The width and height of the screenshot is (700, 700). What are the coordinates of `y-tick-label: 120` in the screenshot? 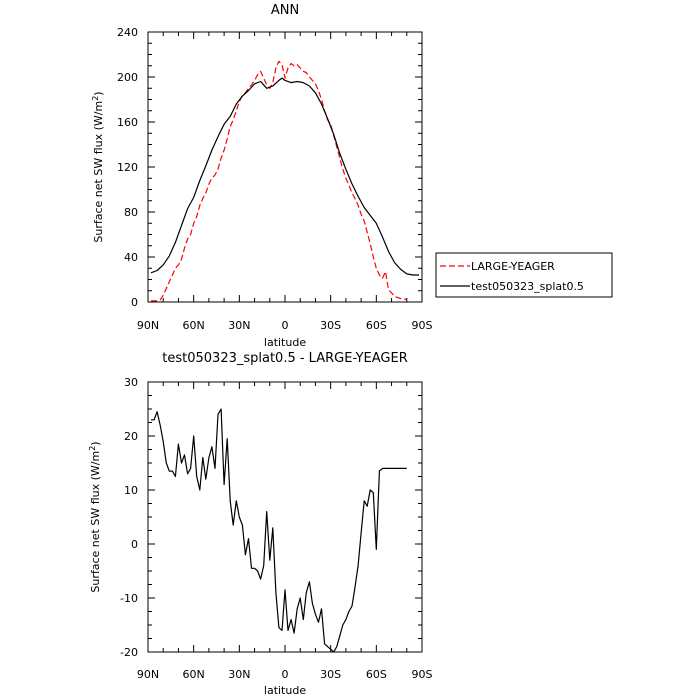 It's located at (127, 167).